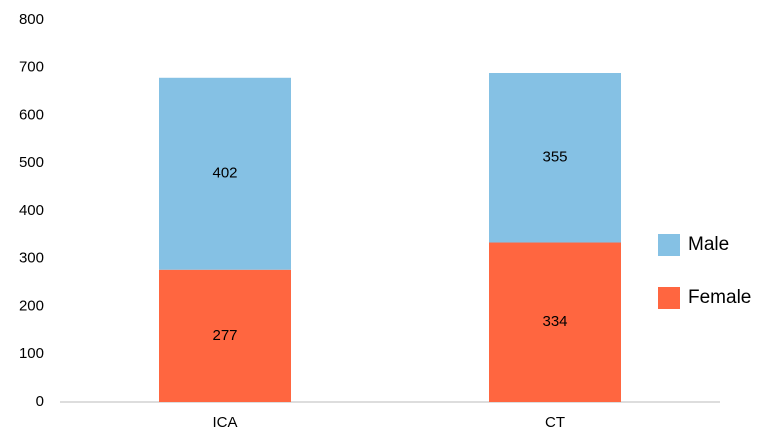 Image resolution: width=775 pixels, height=435 pixels. I want to click on x-tick-label: ICA, so click(224, 422).